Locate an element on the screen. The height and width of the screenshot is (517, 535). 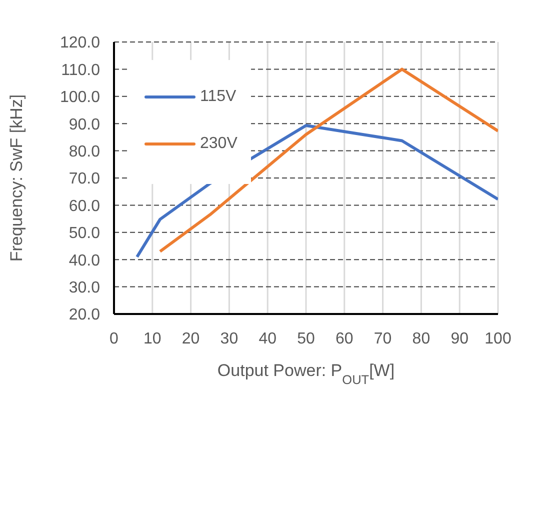
x-tick-label: 100 is located at coordinates (498, 339).